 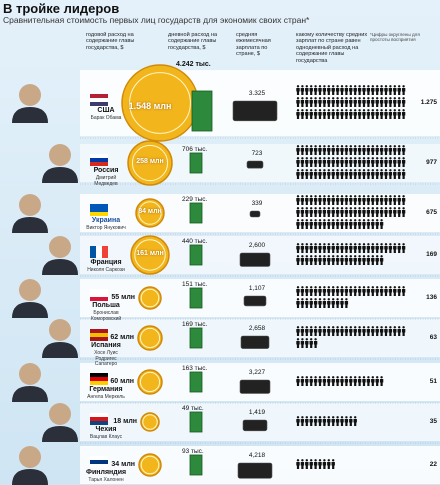 I want to click on leader: Тарья Халонен, so click(x=106, y=480).